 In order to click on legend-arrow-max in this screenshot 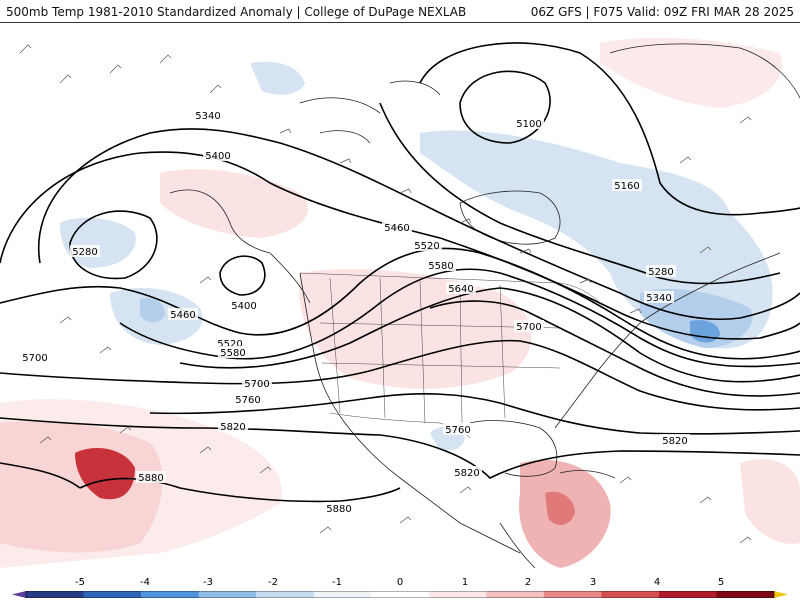, I will do `click(781, 594)`.